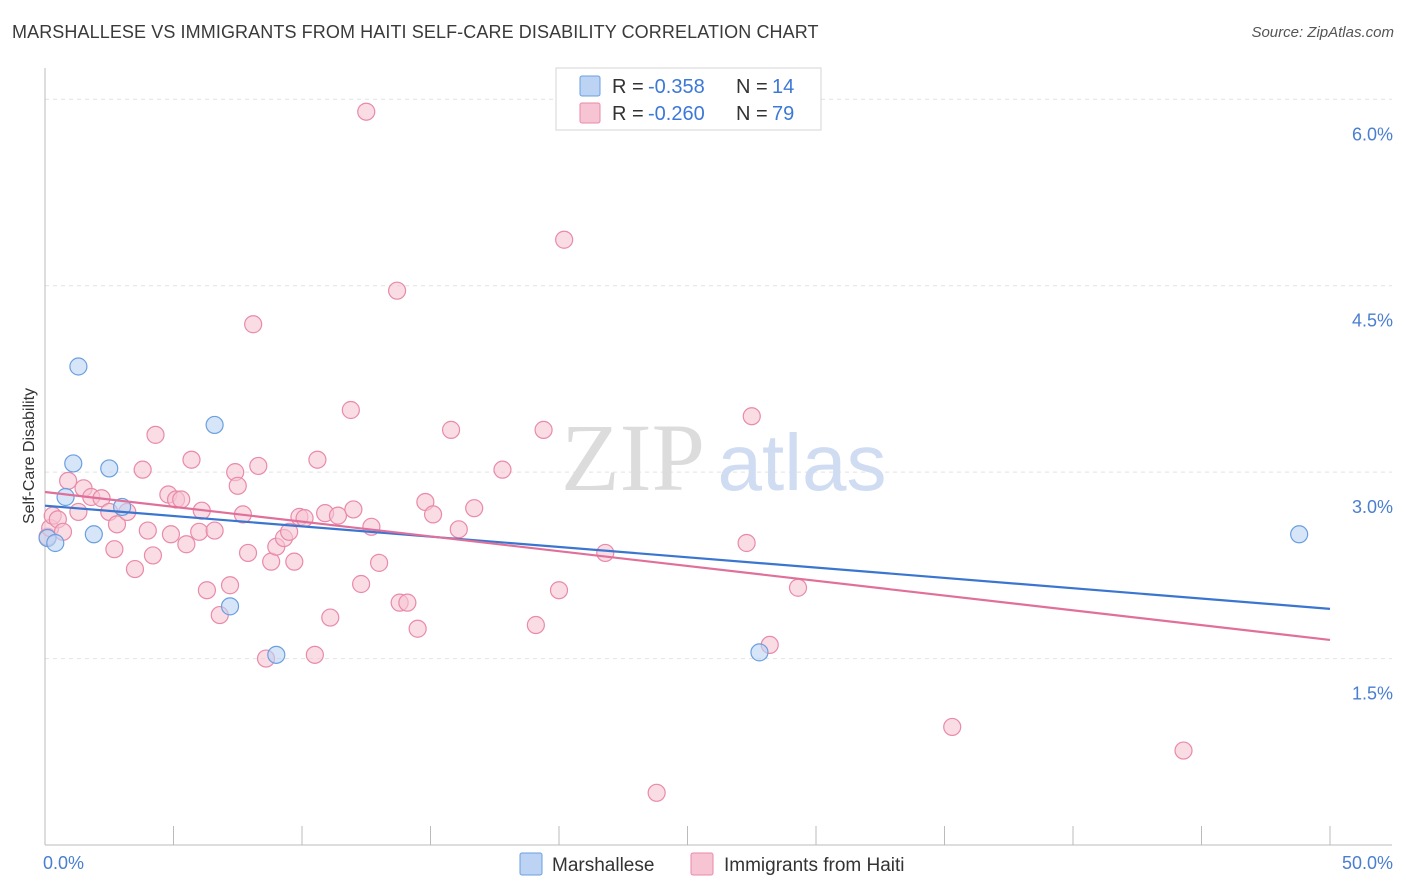  What do you see at coordinates (633, 457) in the screenshot?
I see `watermark-zip: ZIP` at bounding box center [633, 457].